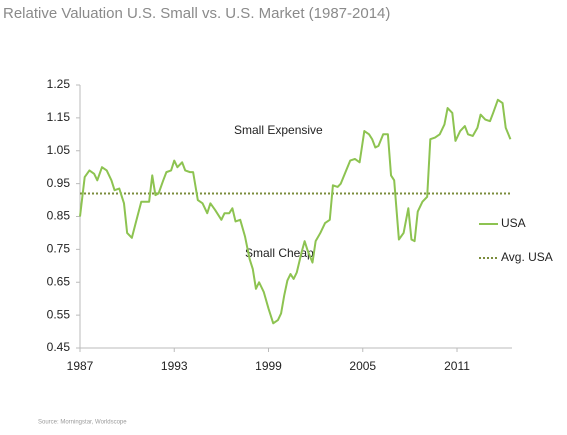 This screenshot has height=435, width=567. Describe the element at coordinates (59, 183) in the screenshot. I see `y-tick-label: 0.95` at that location.